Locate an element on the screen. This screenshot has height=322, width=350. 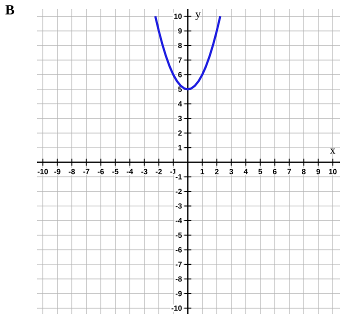
x-axis-title: x is located at coordinates (333, 151).